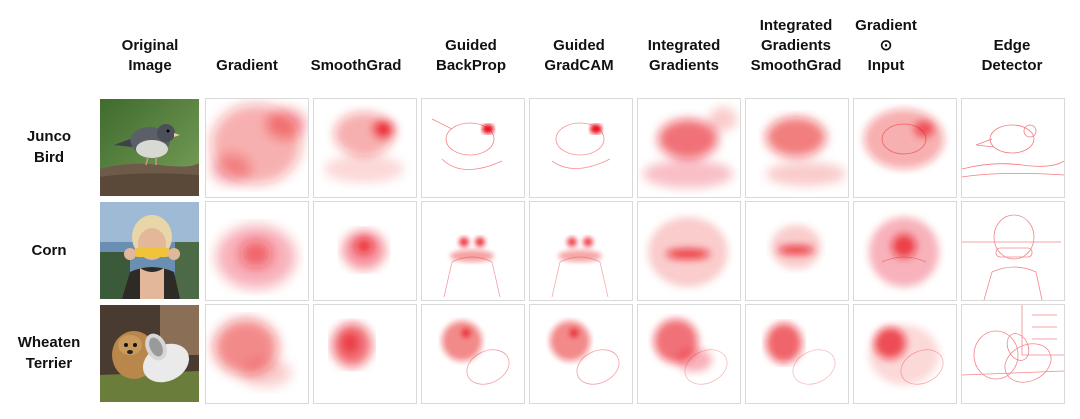 This screenshot has height=419, width=1080. I want to click on original-image-junco-bird, so click(149, 147).